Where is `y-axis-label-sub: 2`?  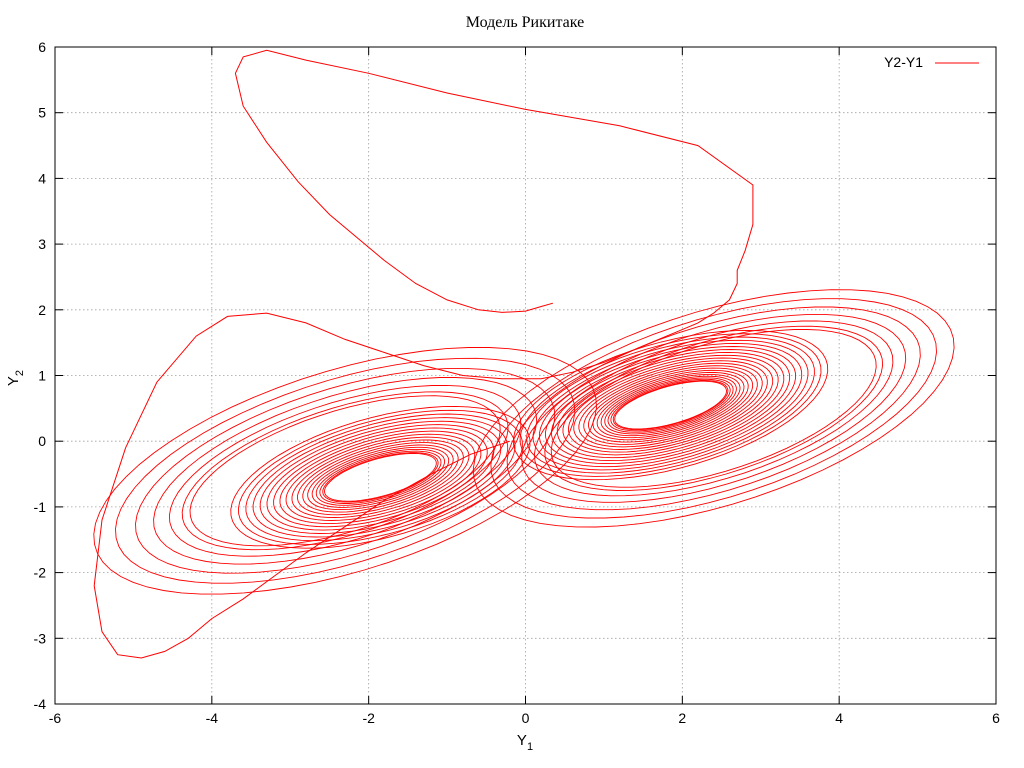 y-axis-label-sub: 2 is located at coordinates (20, 373).